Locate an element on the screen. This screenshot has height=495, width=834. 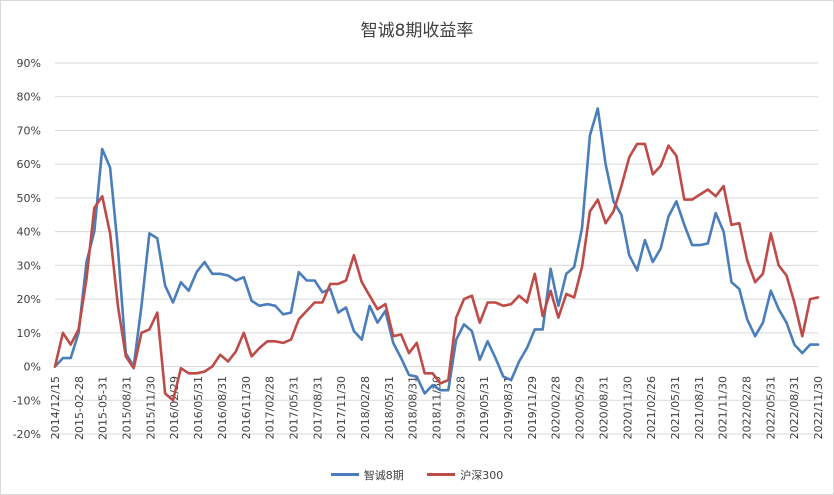
x-tick-label: 2018/02/28 is located at coordinates (365, 407).